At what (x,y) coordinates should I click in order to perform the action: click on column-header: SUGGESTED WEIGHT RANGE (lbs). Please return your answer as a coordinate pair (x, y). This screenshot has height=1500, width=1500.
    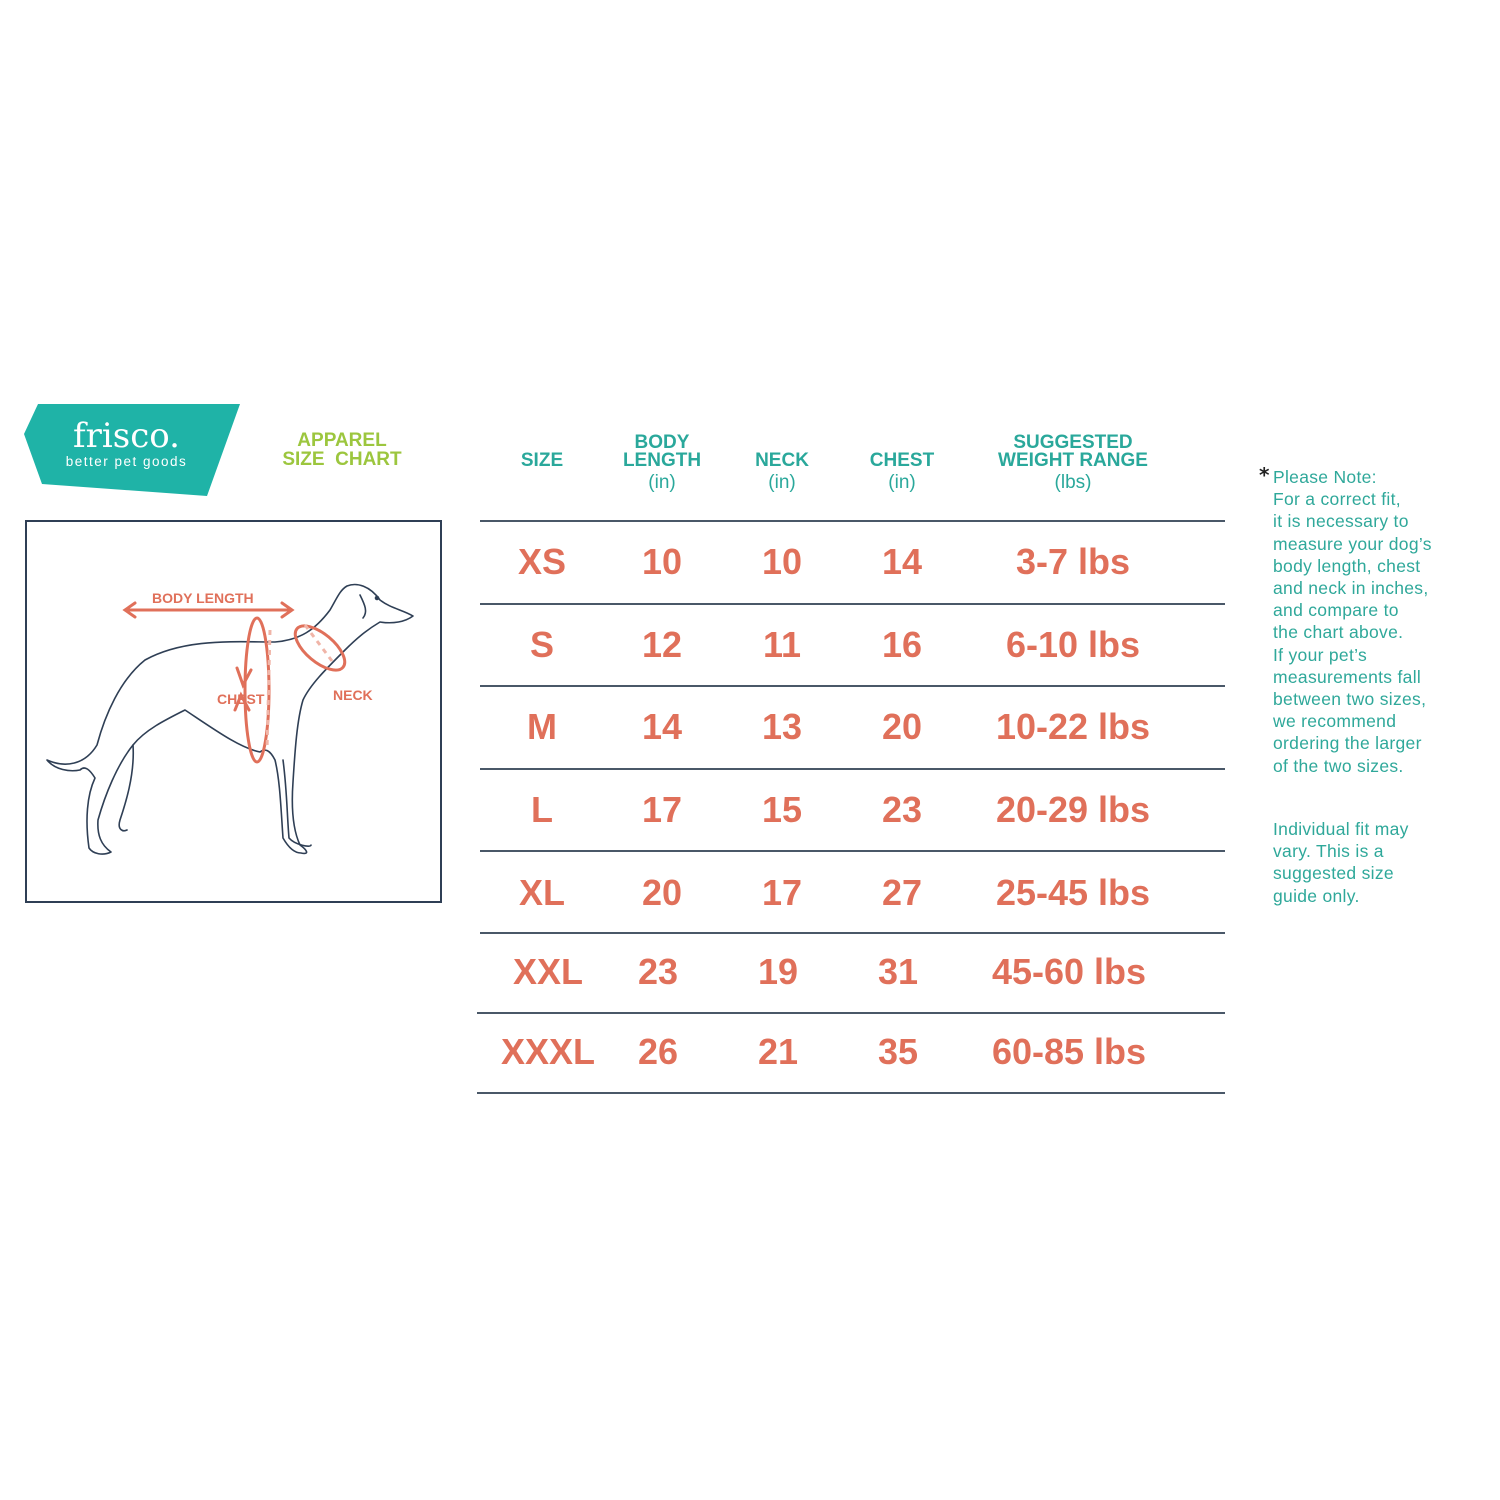
    Looking at the image, I should click on (1073, 462).